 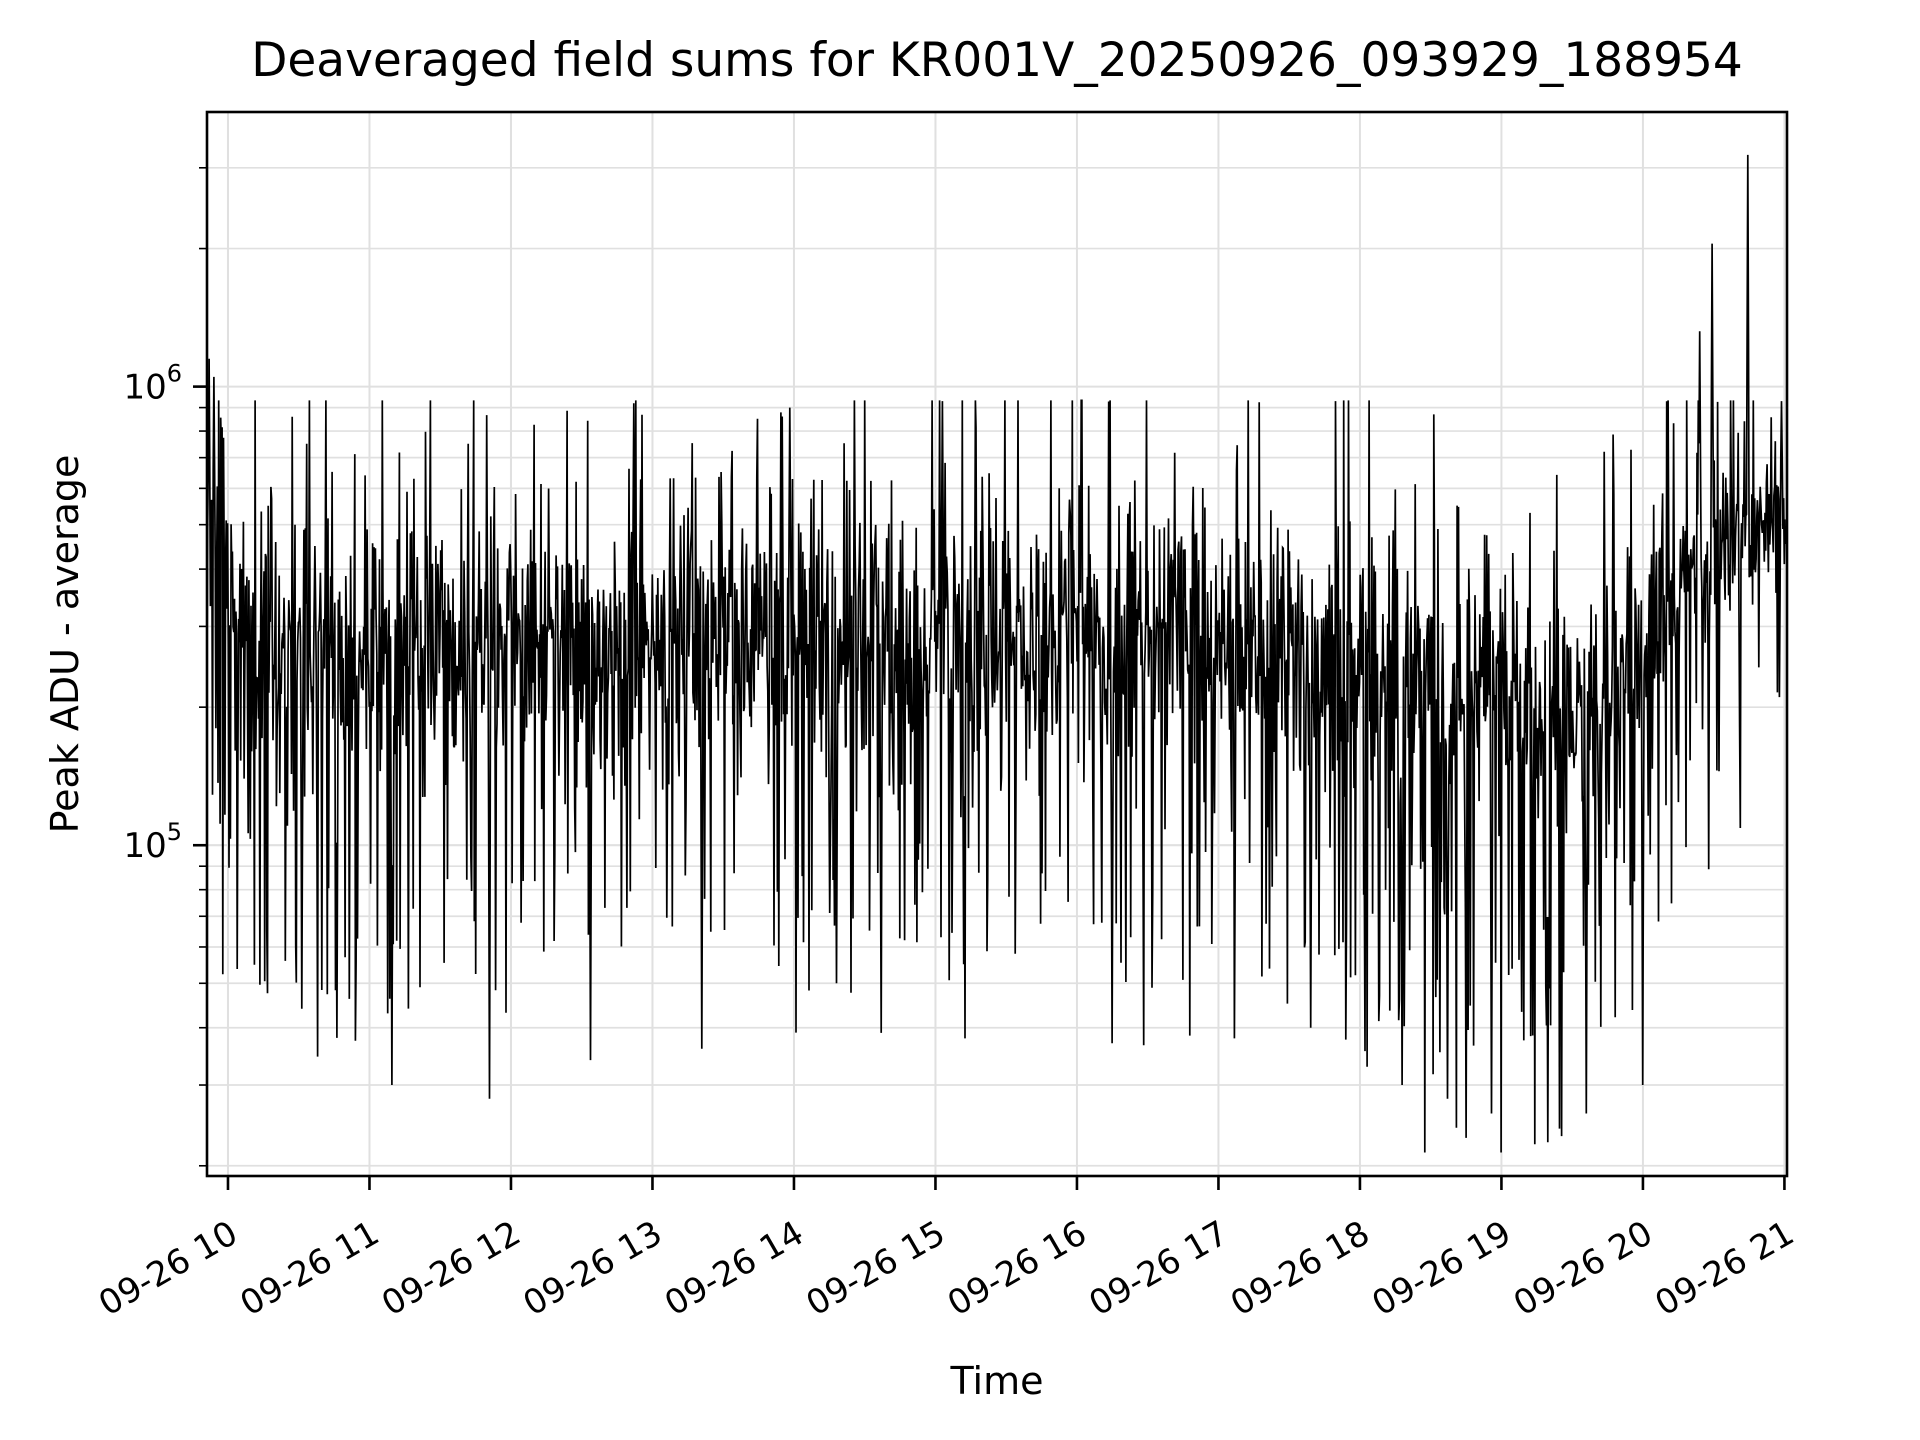 I want to click on x-tick-label: 09-26 14, so click(x=734, y=1268).